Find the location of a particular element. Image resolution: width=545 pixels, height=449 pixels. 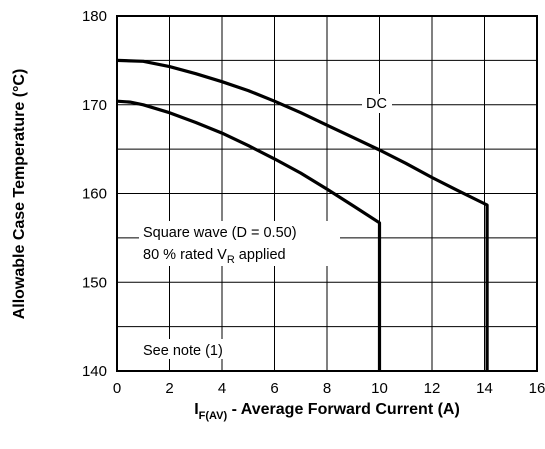

y-tick-label: 170 is located at coordinates (94, 105).